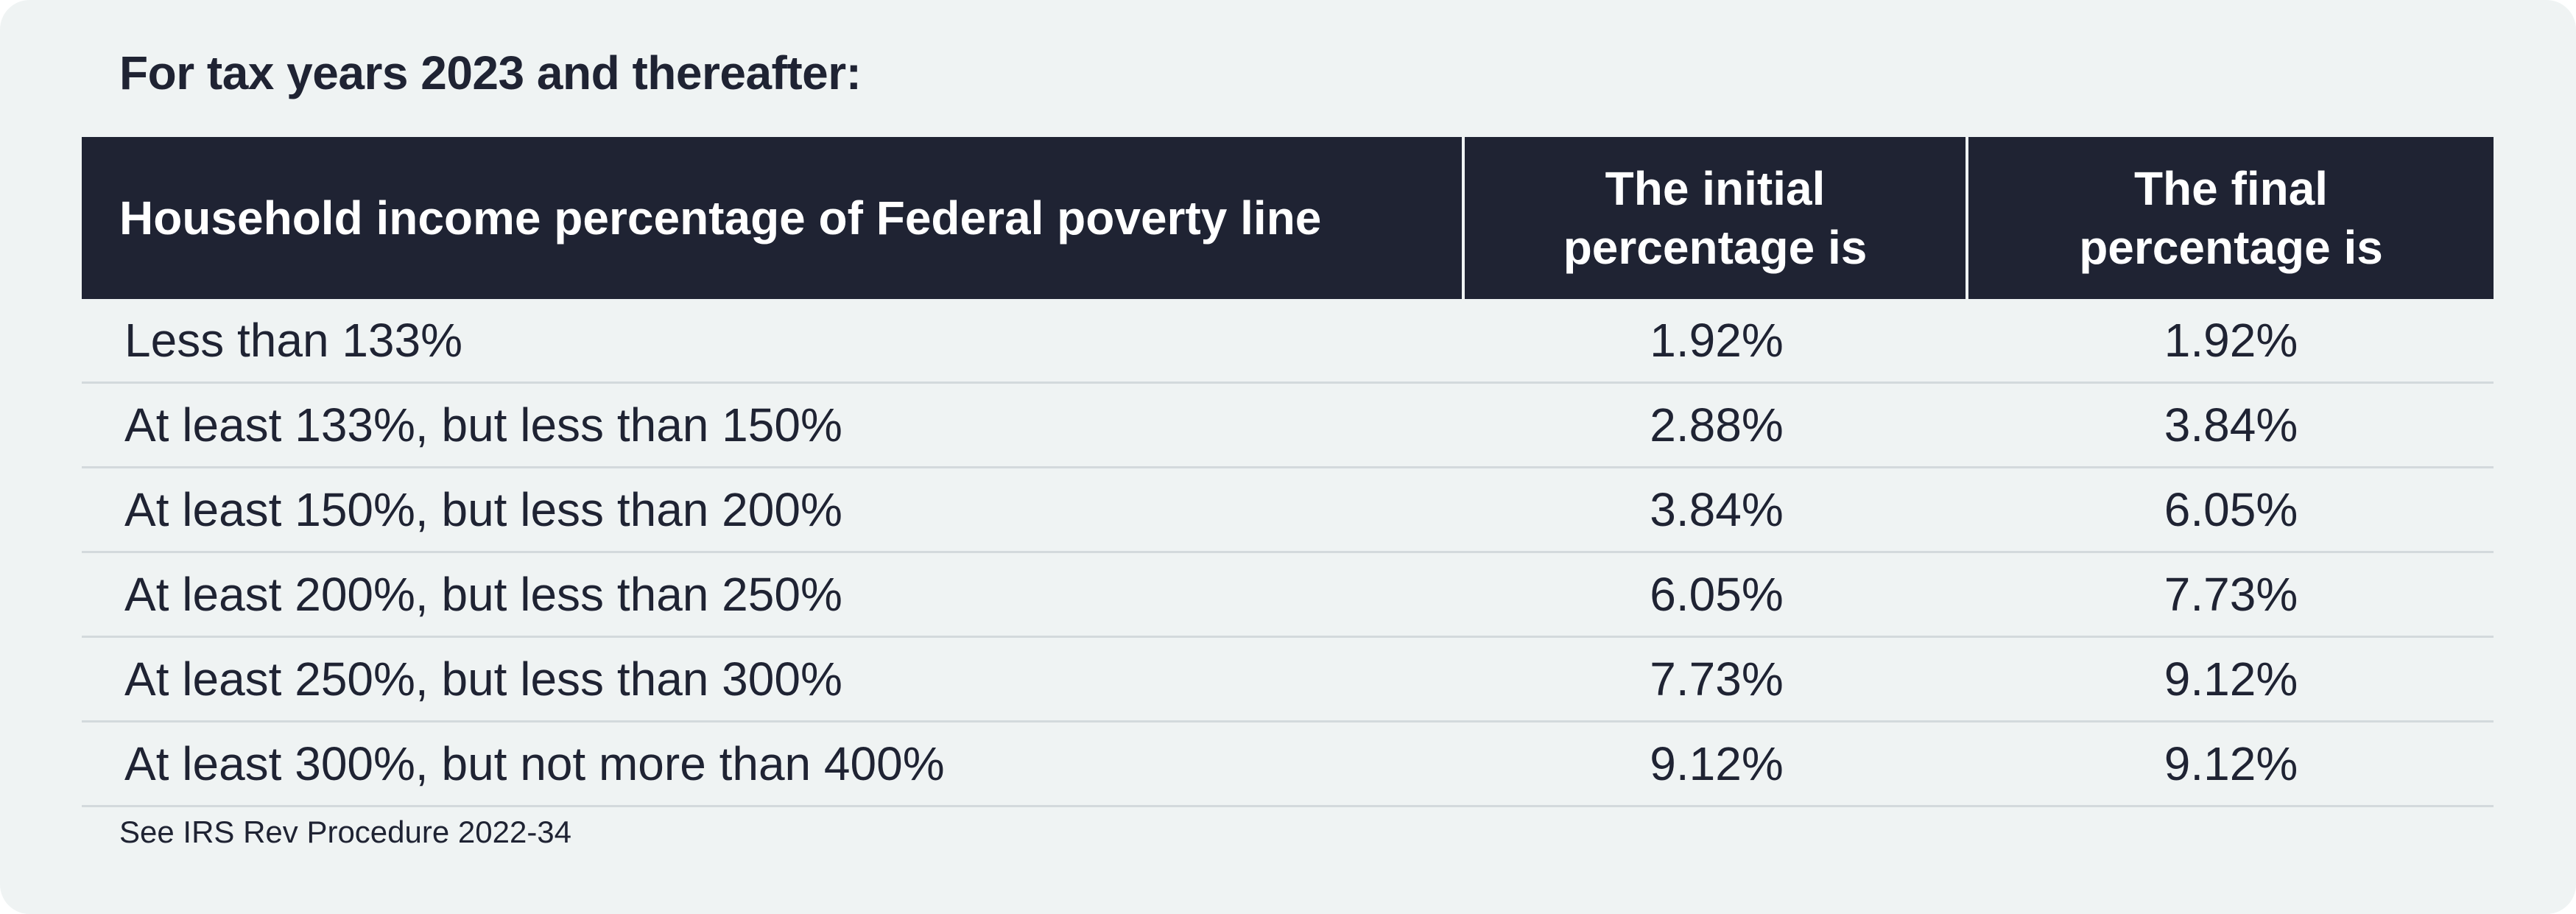 The height and width of the screenshot is (914, 2576). I want to click on initial-percentage-cell: 1.92%, so click(1717, 340).